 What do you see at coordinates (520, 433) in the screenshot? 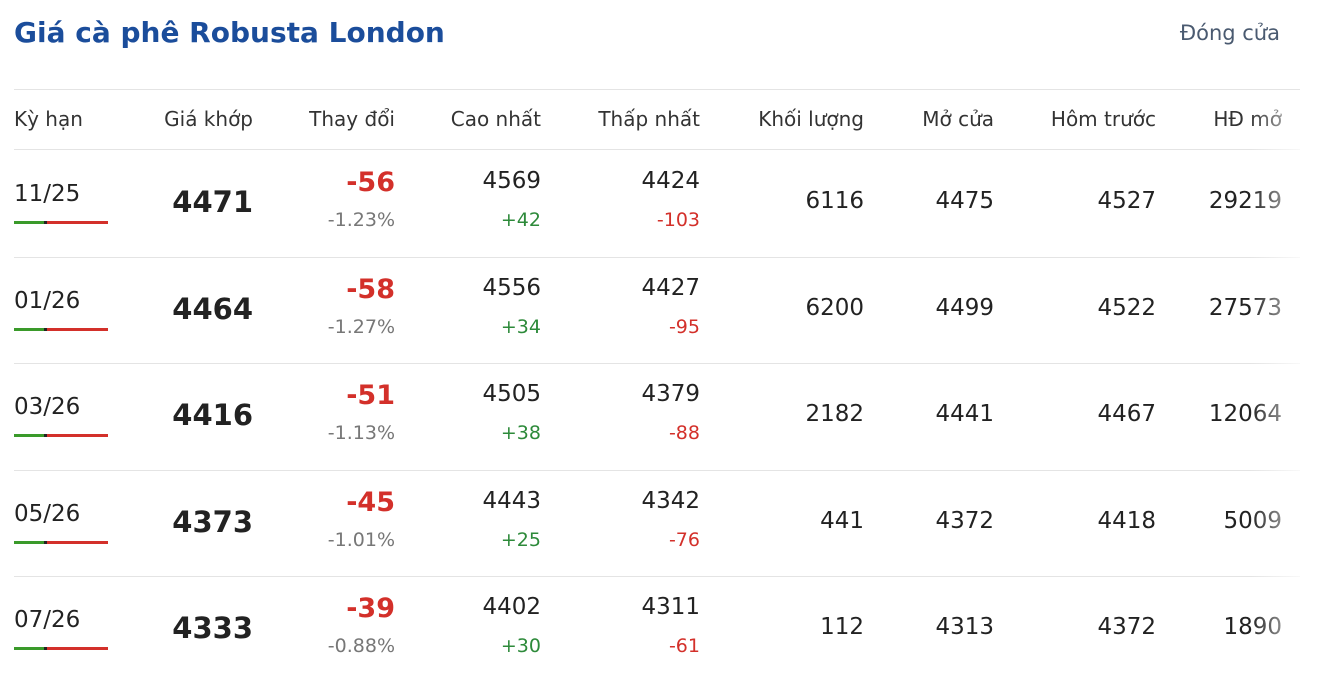
I see `high-diff: +38` at bounding box center [520, 433].